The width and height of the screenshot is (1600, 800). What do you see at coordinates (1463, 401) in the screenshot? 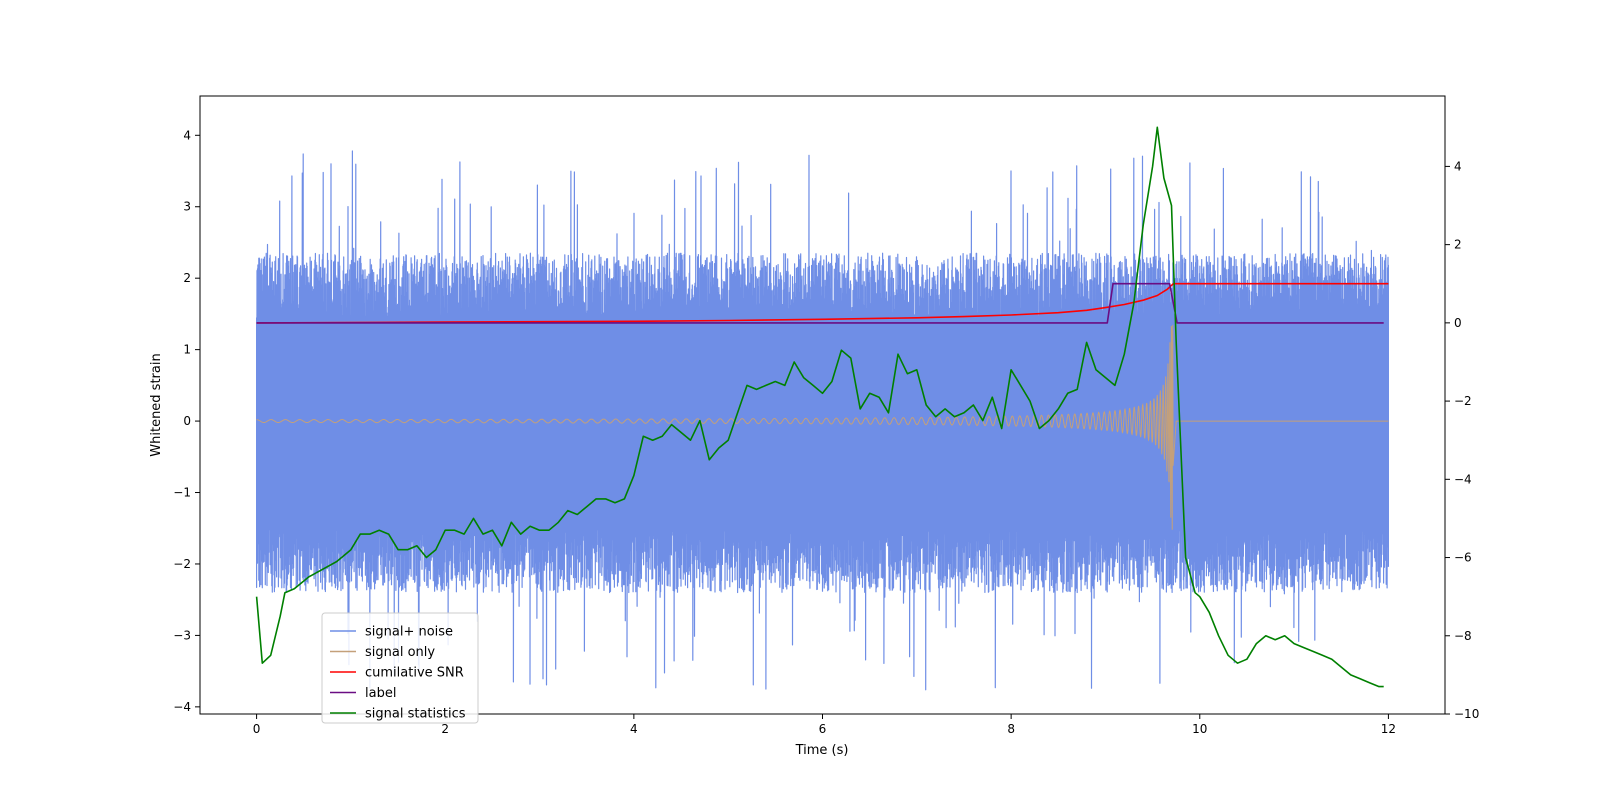
I see `y2-tick-label: −2` at bounding box center [1463, 401].